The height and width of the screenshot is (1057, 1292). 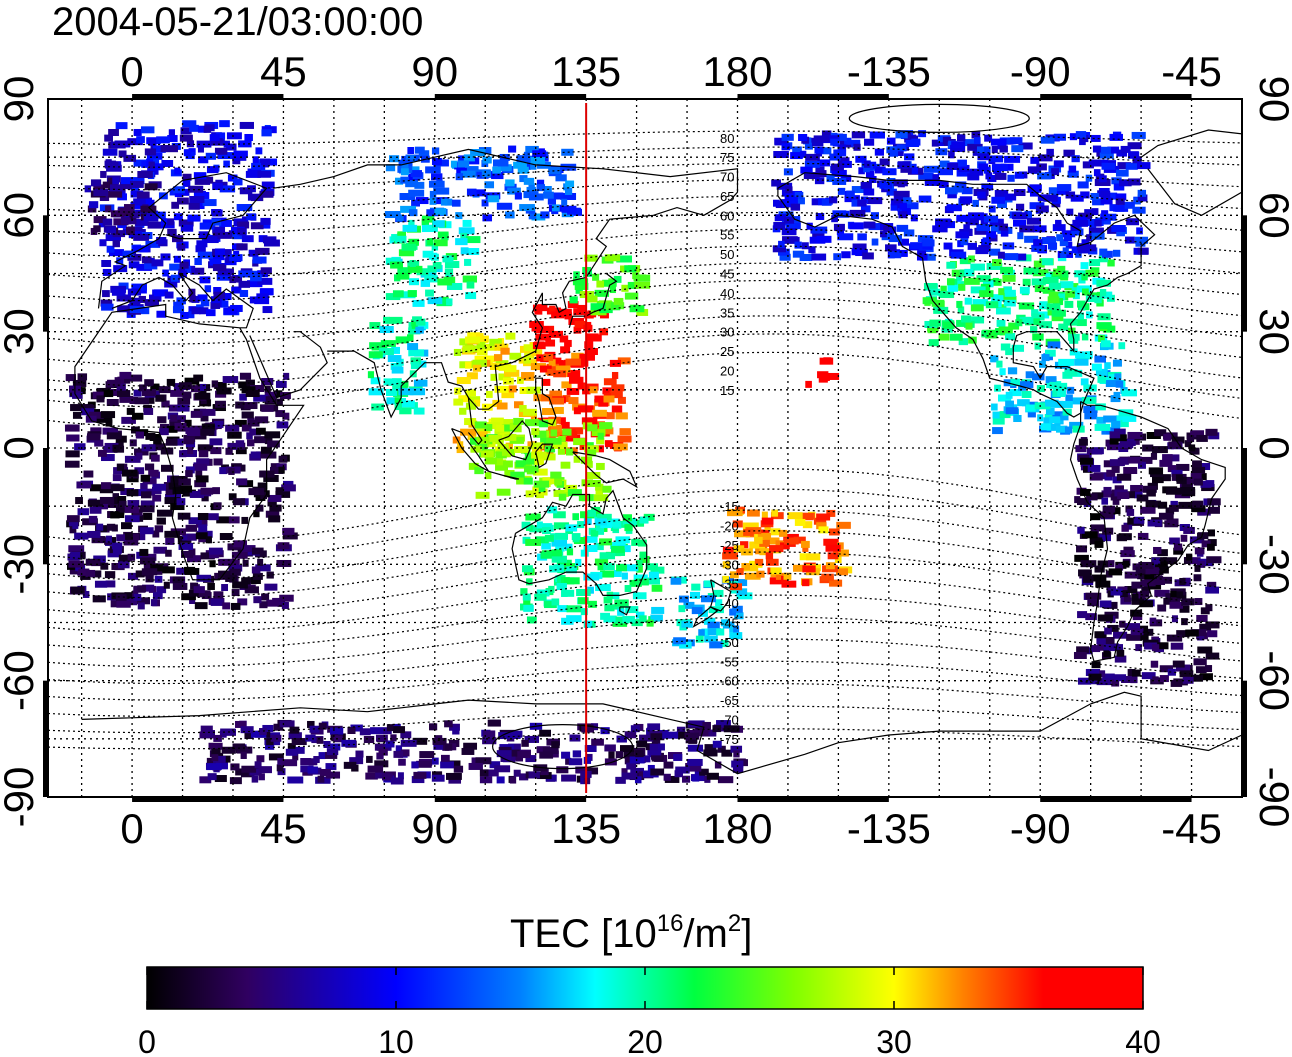 What do you see at coordinates (737, 828) in the screenshot?
I see `x-tick-label-bottom: 180` at bounding box center [737, 828].